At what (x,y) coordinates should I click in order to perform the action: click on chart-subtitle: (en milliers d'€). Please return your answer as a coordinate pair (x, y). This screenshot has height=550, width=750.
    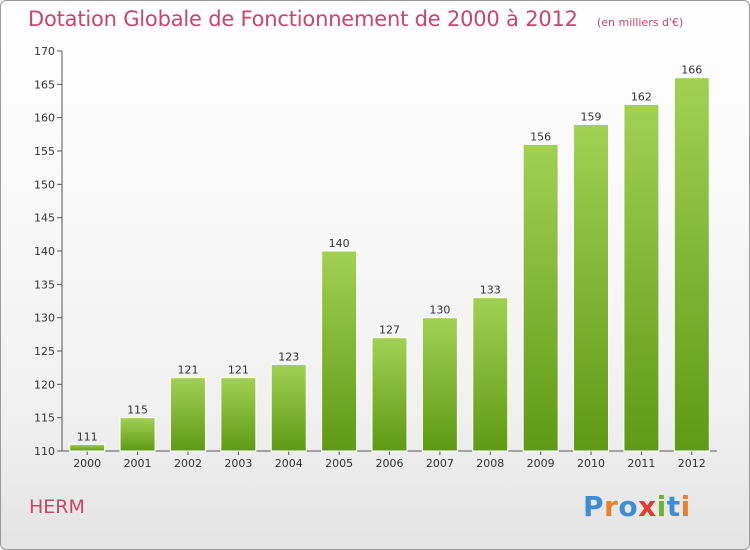
    Looking at the image, I should click on (640, 22).